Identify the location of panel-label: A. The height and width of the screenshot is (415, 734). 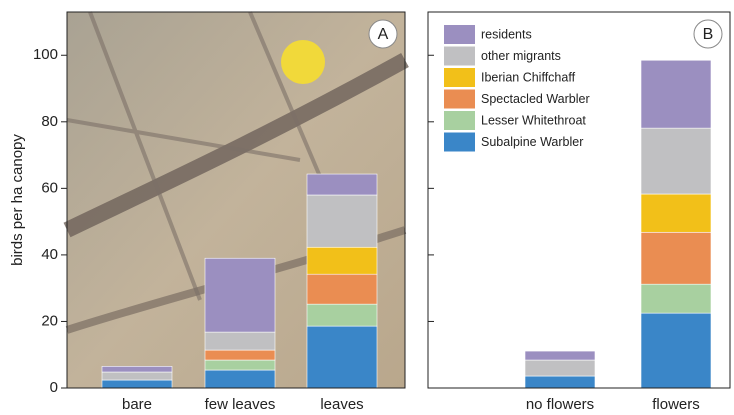
(383, 34).